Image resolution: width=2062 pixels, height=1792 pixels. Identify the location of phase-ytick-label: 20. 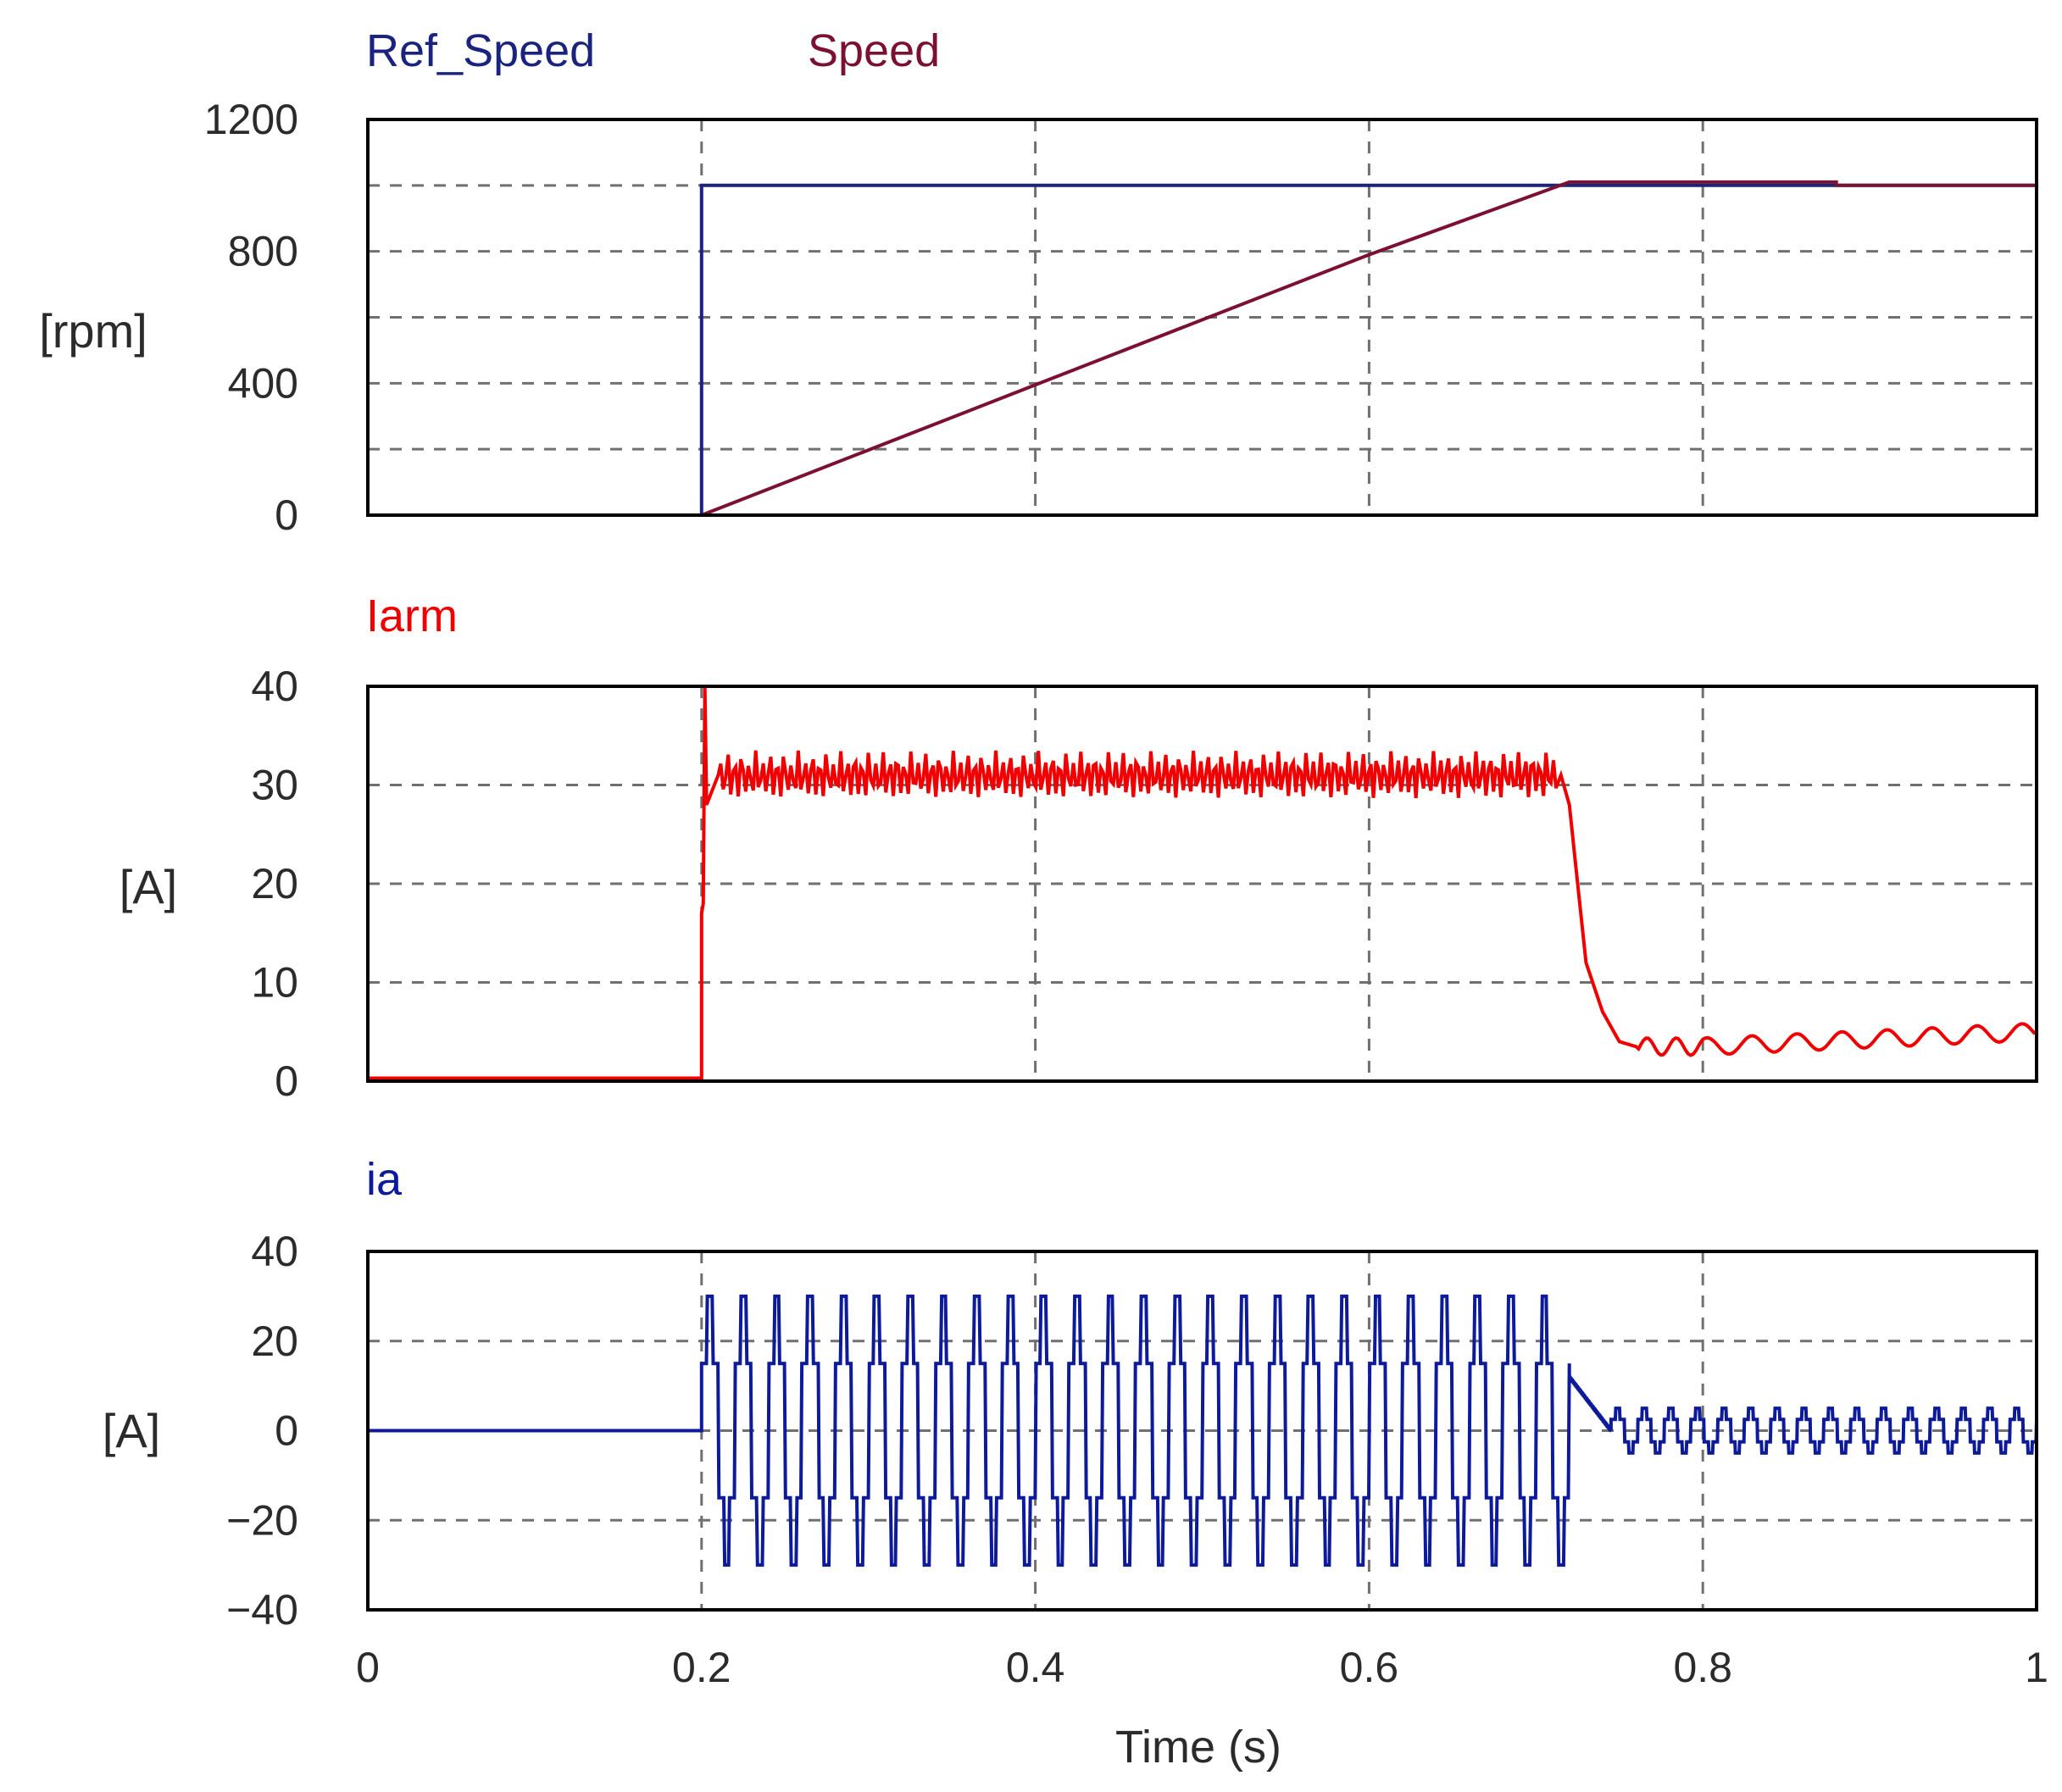
(274, 1342).